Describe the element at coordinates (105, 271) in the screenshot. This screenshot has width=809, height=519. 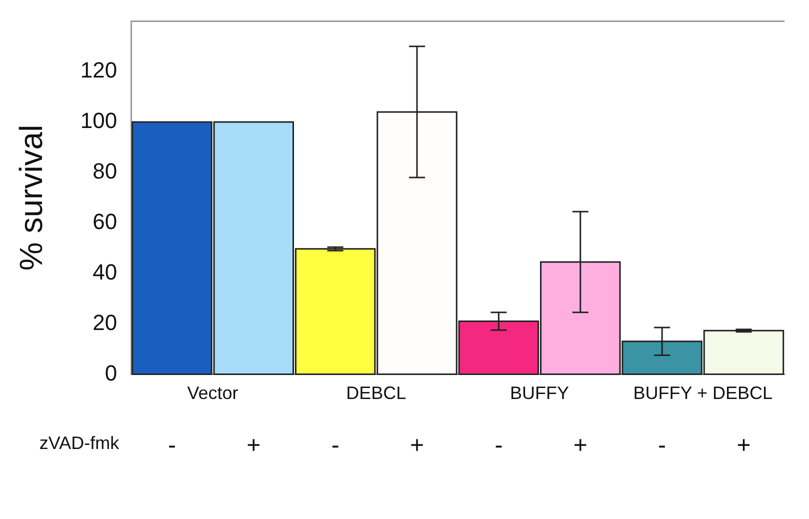
I see `y-tick-label: 40` at that location.